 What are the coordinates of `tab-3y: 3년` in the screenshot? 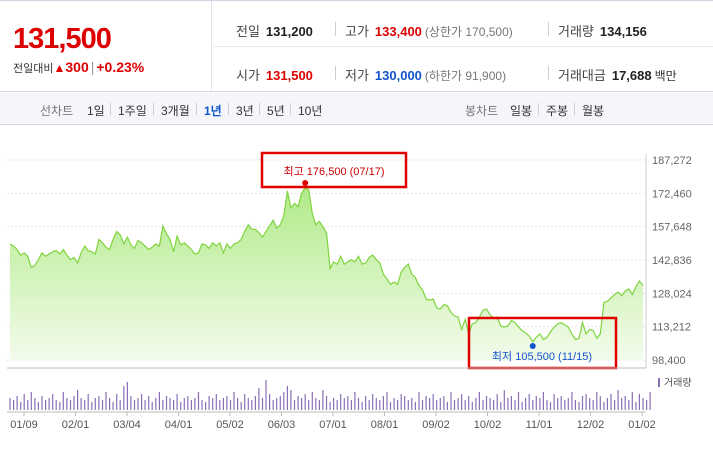 It's located at (245, 111).